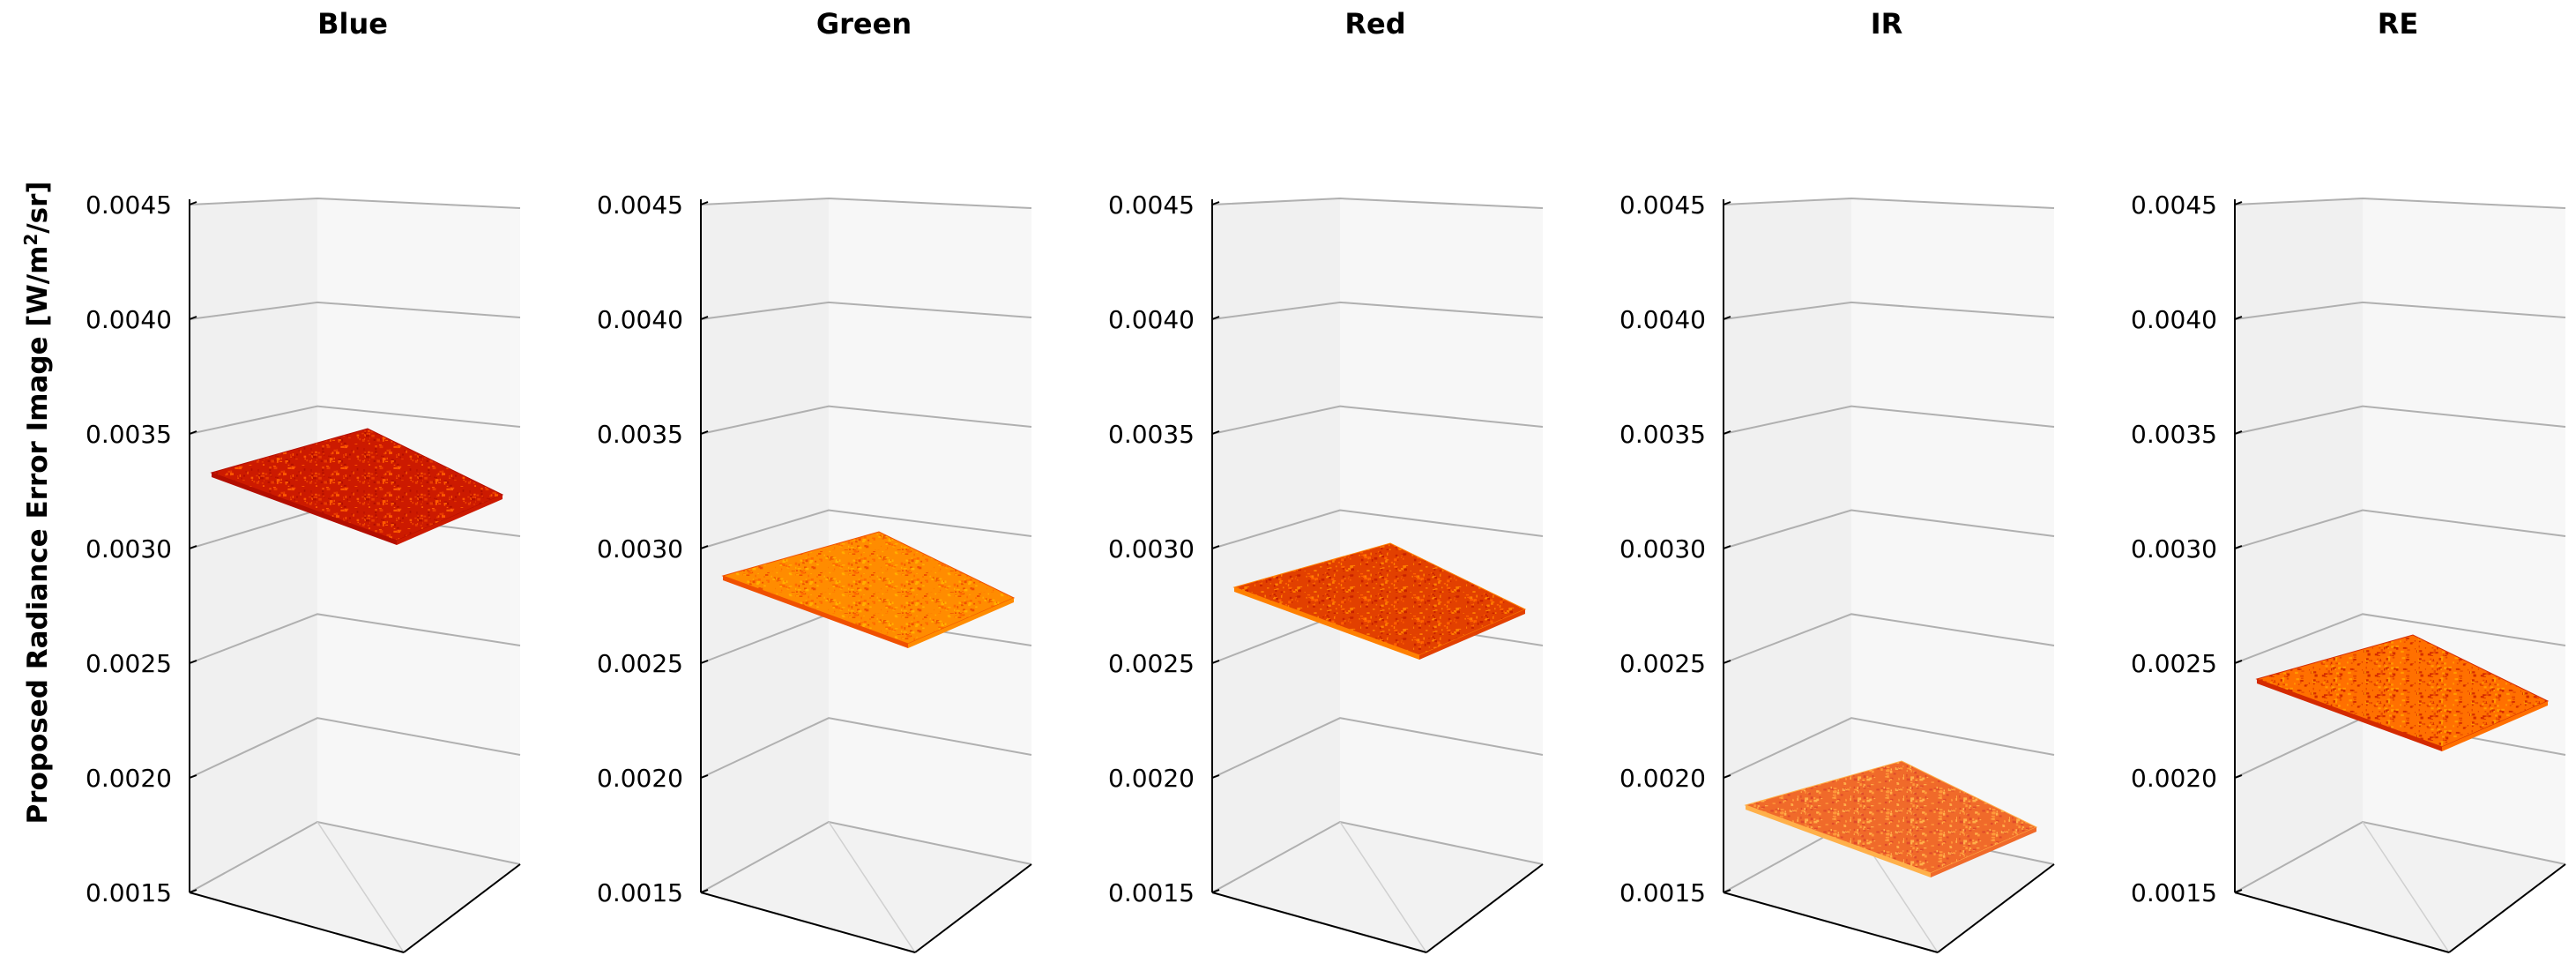 This screenshot has width=2576, height=978. Describe the element at coordinates (37, 502) in the screenshot. I see `y-axis-label: Proposed Radiance Error Image [W/m2/sr]` at that location.